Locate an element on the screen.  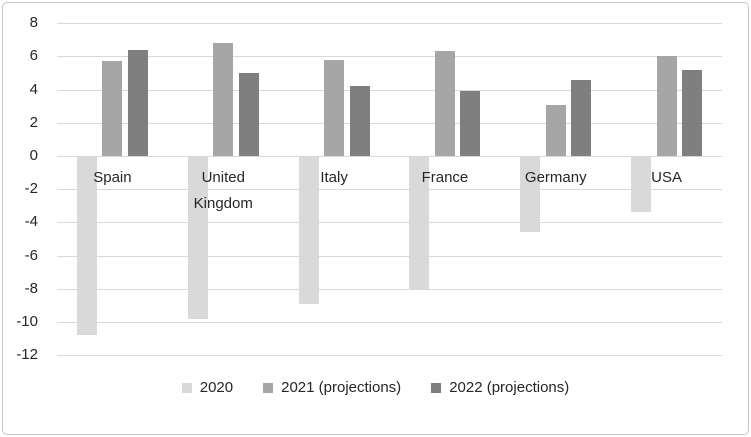
y-axis-label-2: 2 is located at coordinates (33, 122).